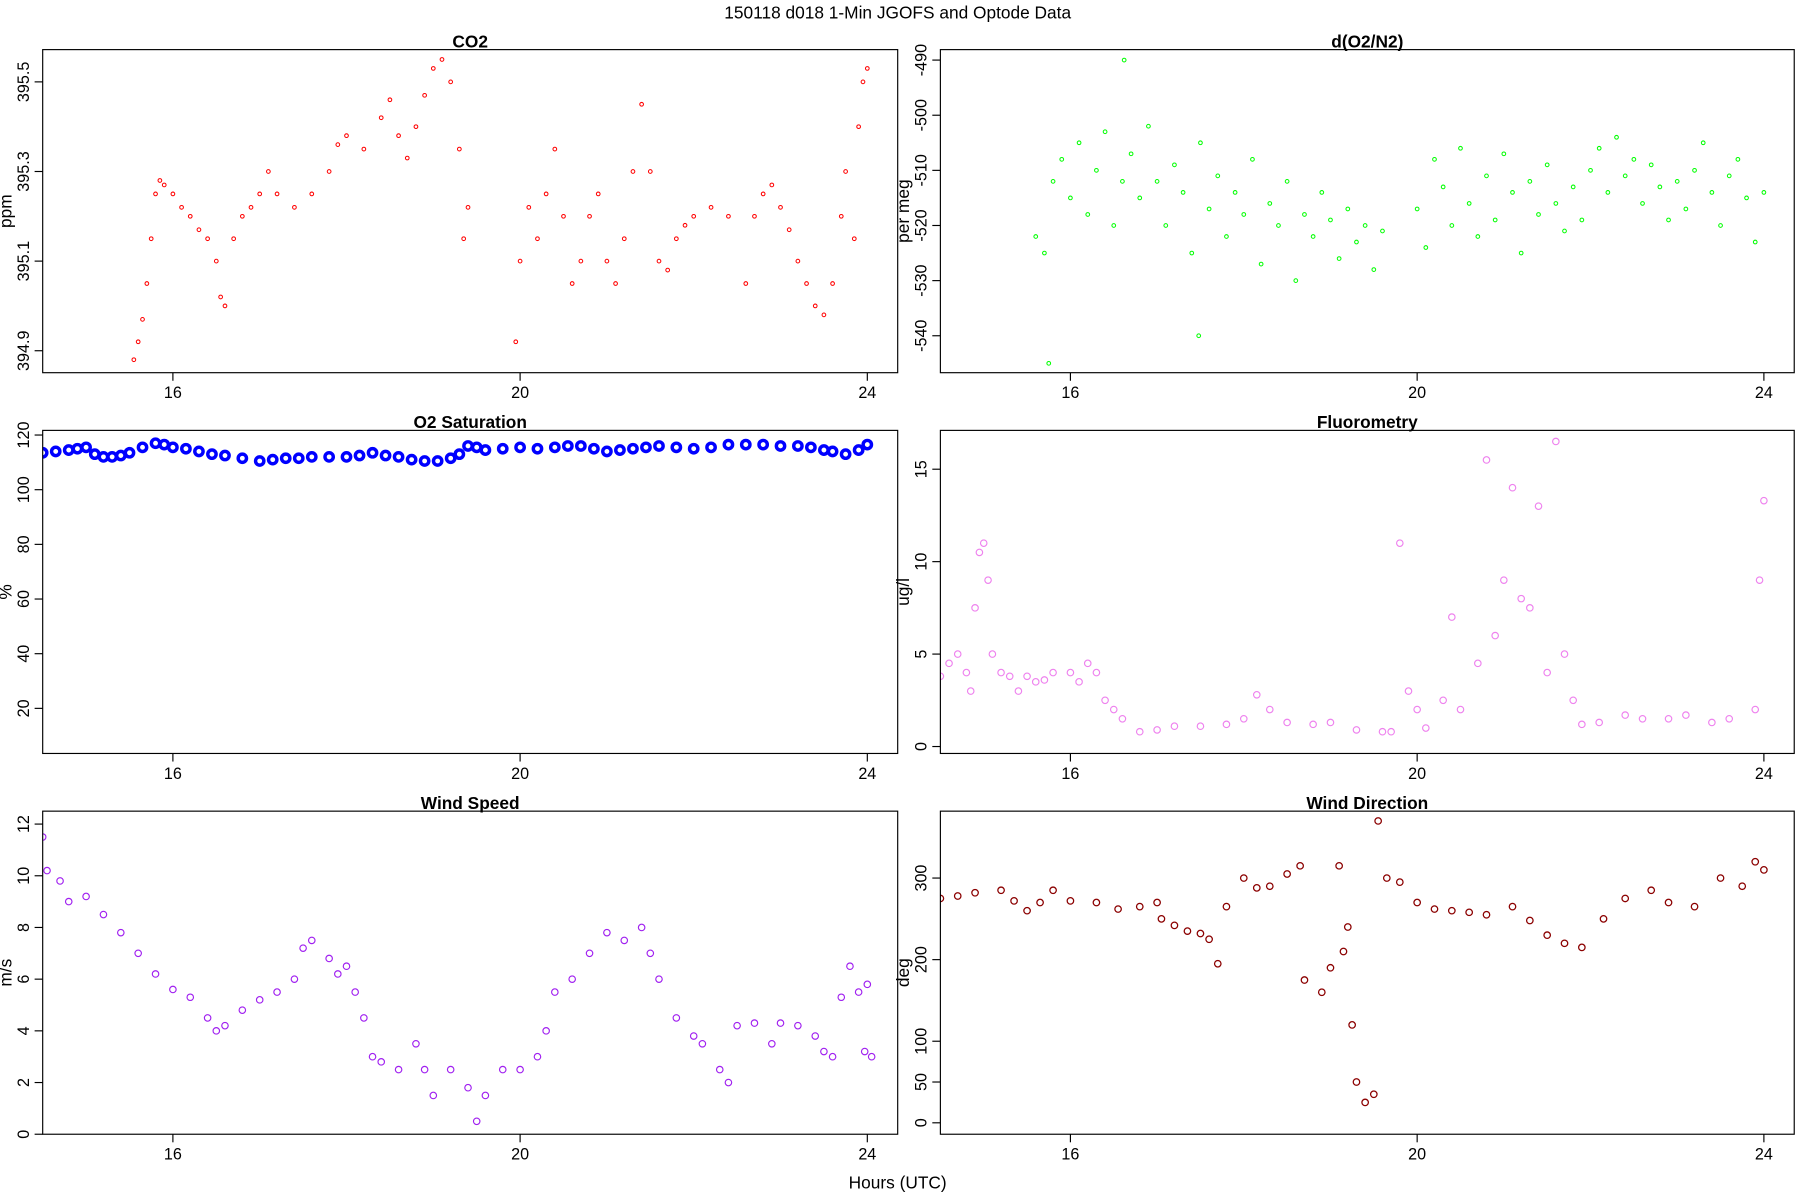  Describe the element at coordinates (8, 591) in the screenshot. I see `y-axis-label: %` at that location.